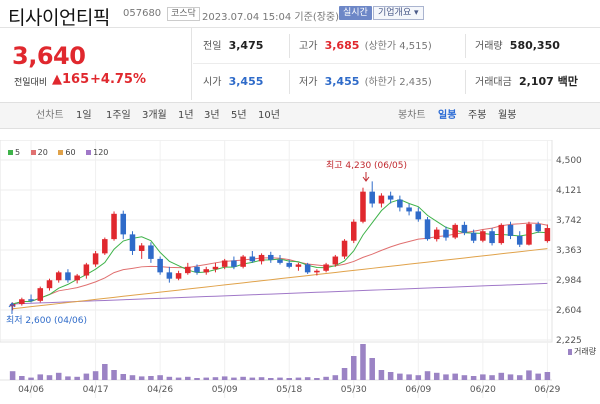 The height and width of the screenshot is (404, 600). I want to click on company-overview-dropdown: 기업개요 ▾, so click(398, 13).